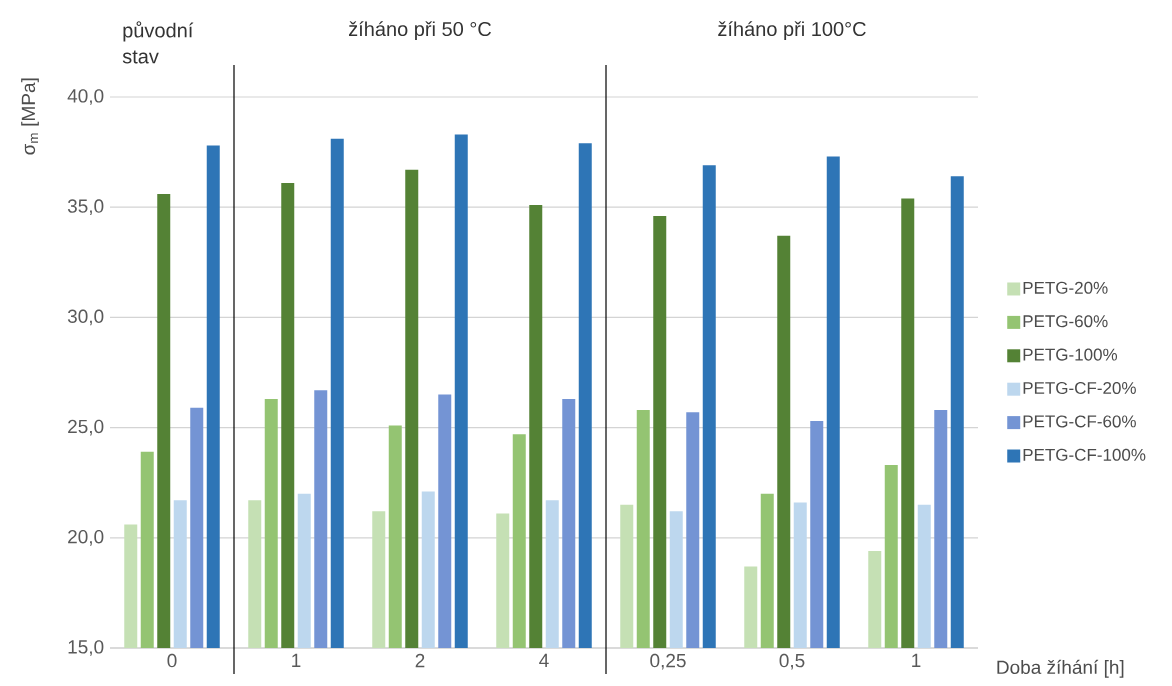 The image size is (1172, 686). Describe the element at coordinates (1079, 388) in the screenshot. I see `legend-label: PETG-CF-20%` at that location.